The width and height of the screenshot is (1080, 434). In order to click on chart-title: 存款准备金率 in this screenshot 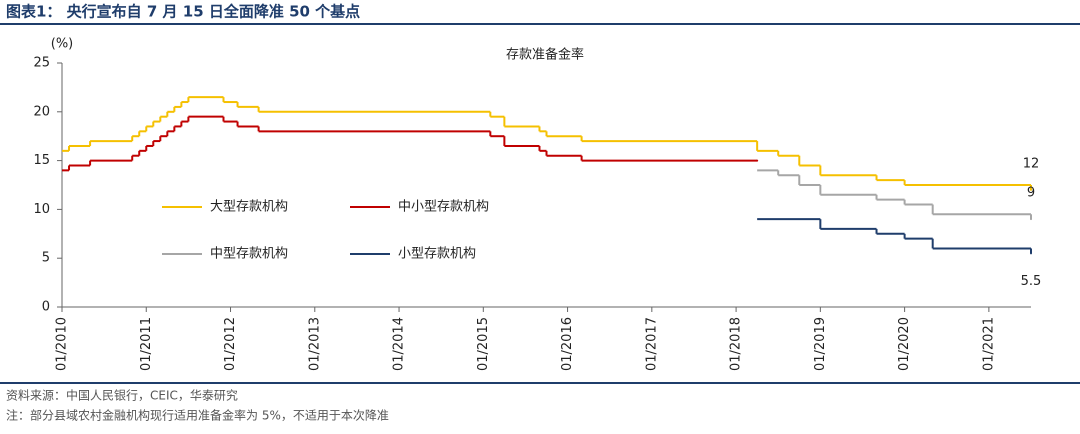, I will do `click(545, 55)`.